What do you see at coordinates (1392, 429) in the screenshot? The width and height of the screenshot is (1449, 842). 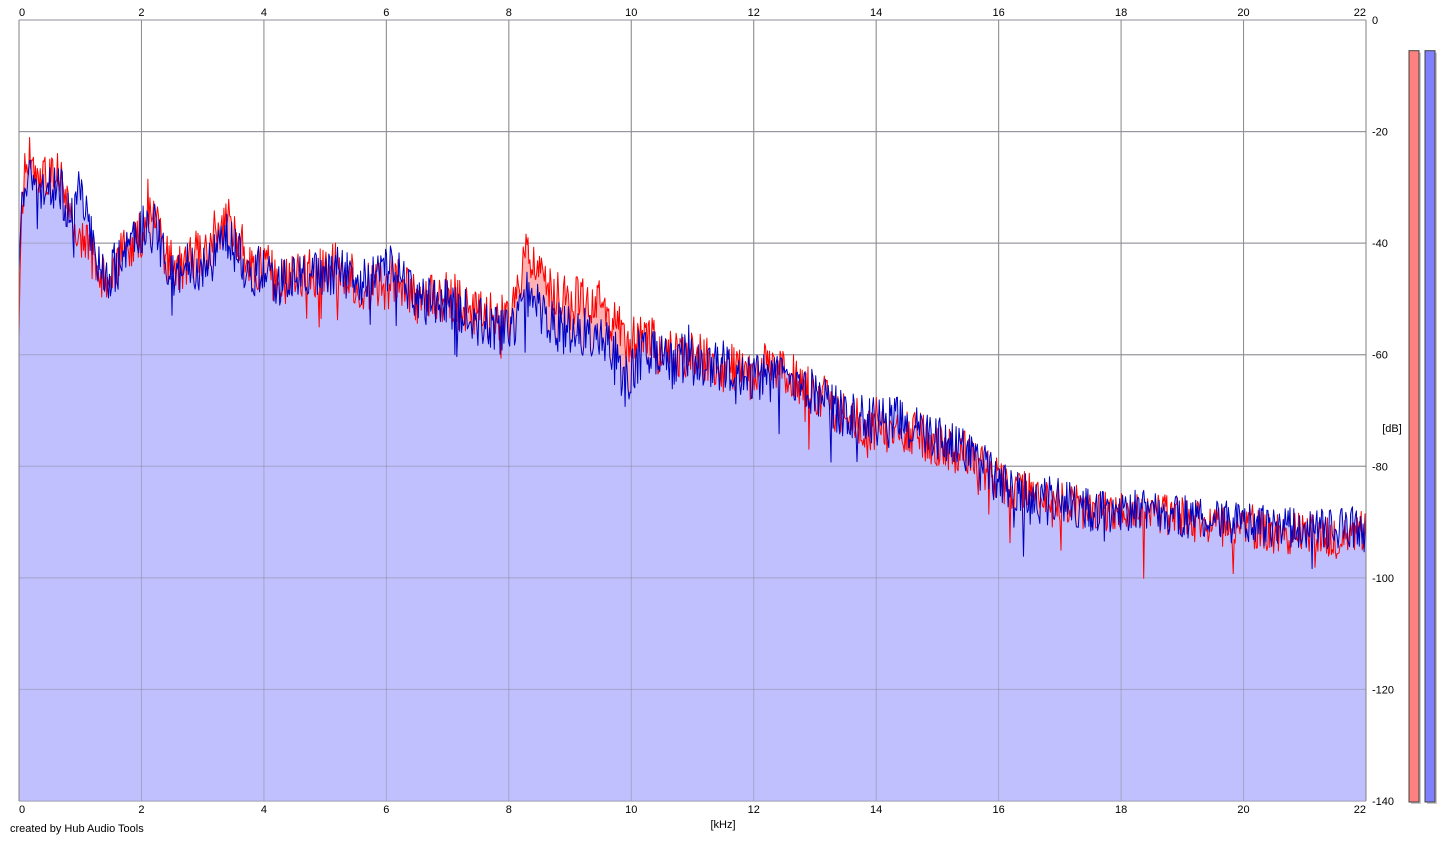 I see `y-axis-label: [dB]` at bounding box center [1392, 429].